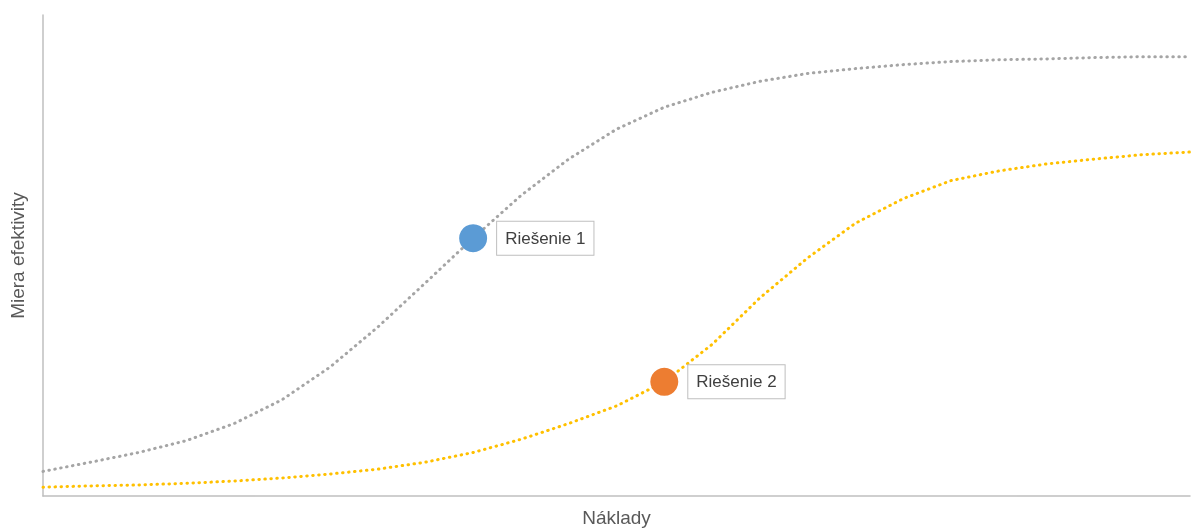 This screenshot has width=1192, height=532. Describe the element at coordinates (617, 517) in the screenshot. I see `x-axis-title: Náklady` at that location.